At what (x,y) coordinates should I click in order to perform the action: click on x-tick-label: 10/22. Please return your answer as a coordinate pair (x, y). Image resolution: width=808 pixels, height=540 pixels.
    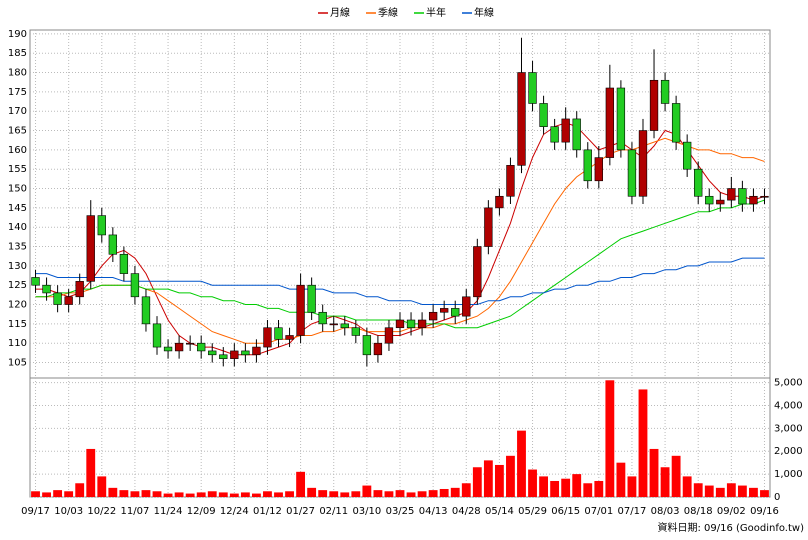
    Looking at the image, I should click on (101, 511).